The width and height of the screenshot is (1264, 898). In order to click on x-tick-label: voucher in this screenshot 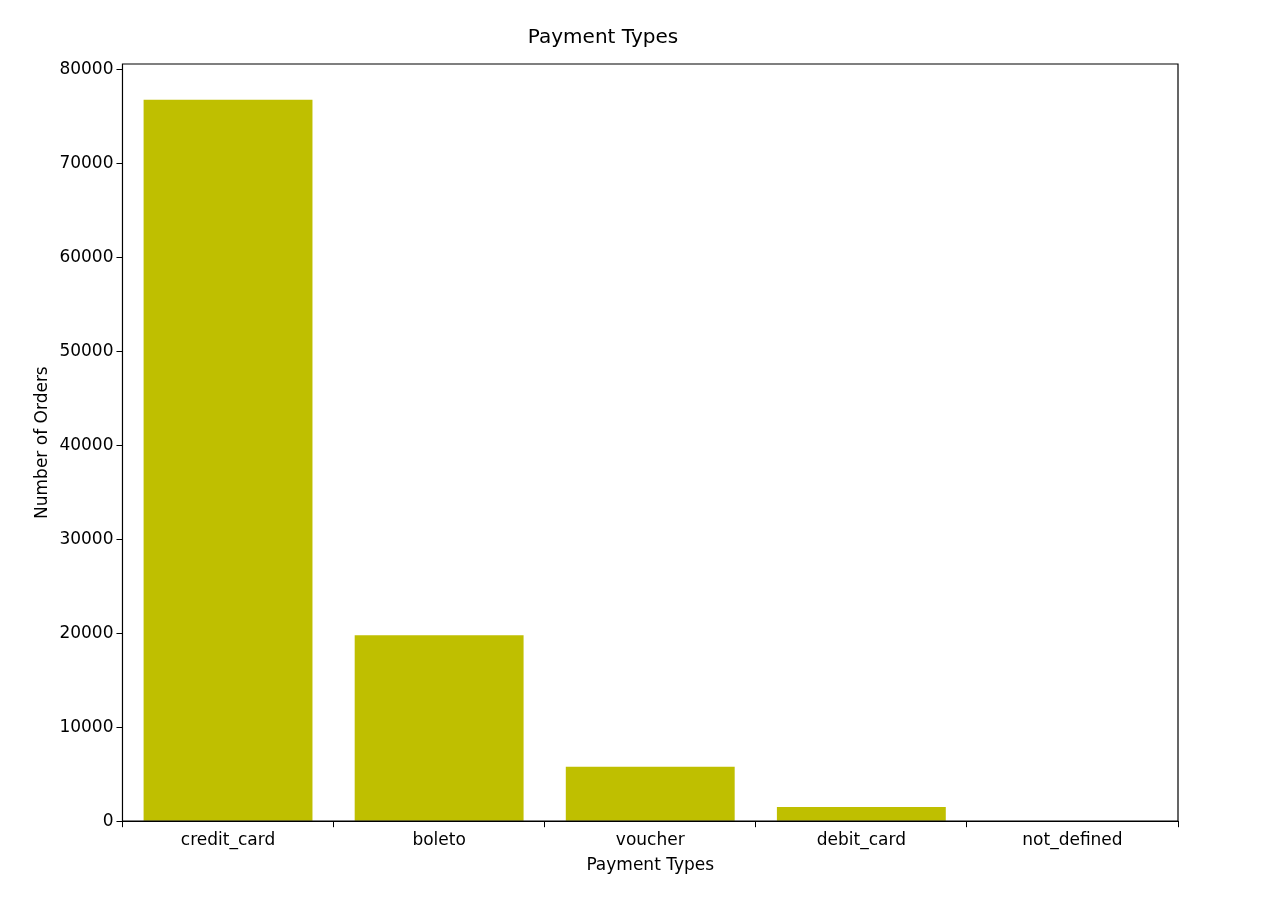, I will do `click(650, 838)`.